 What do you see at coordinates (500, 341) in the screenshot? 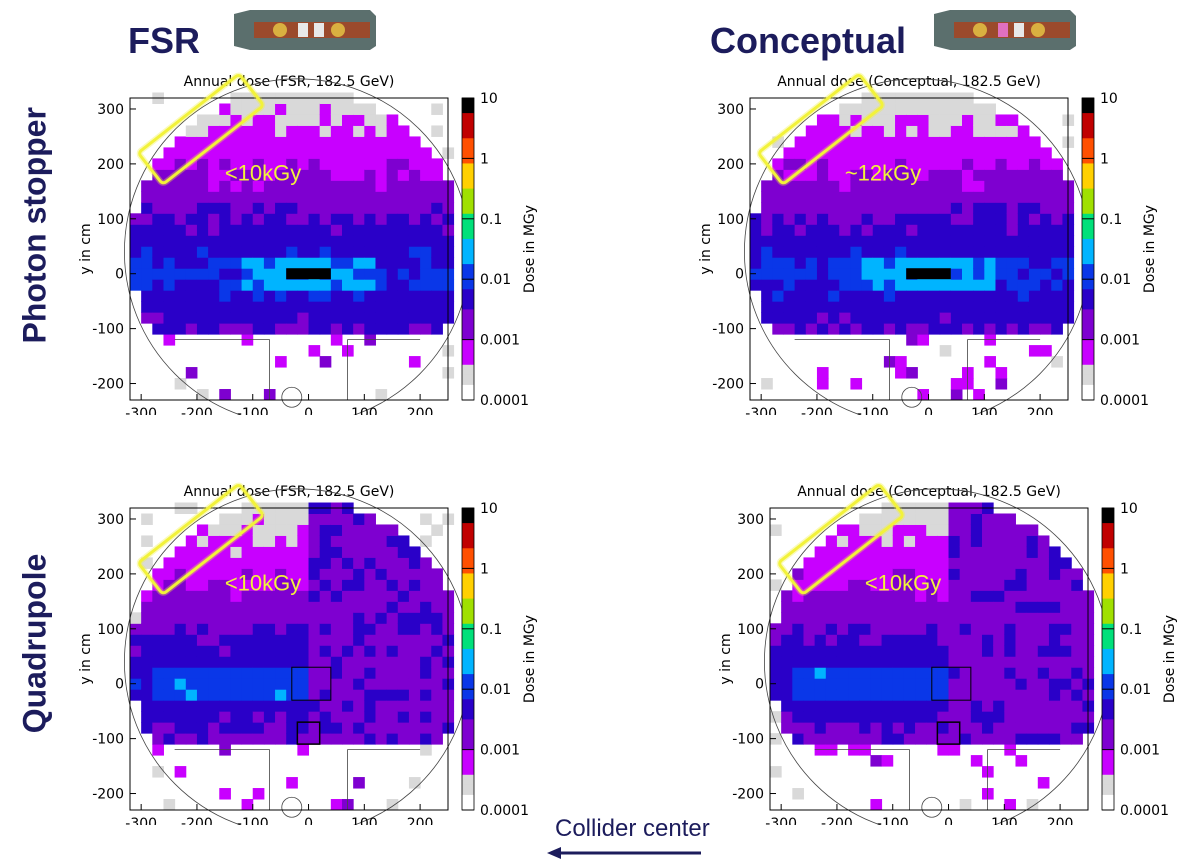
I see `colorbar-tick-label: 0.001` at bounding box center [500, 341].